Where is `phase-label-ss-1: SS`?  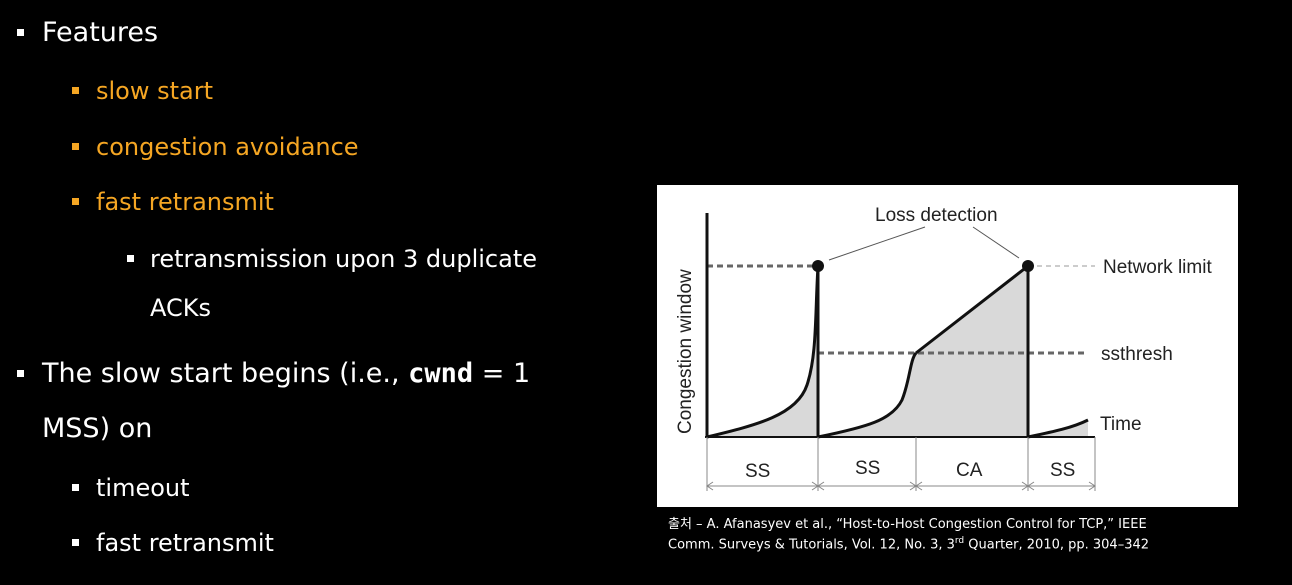
phase-label-ss-1: SS is located at coordinates (757, 471).